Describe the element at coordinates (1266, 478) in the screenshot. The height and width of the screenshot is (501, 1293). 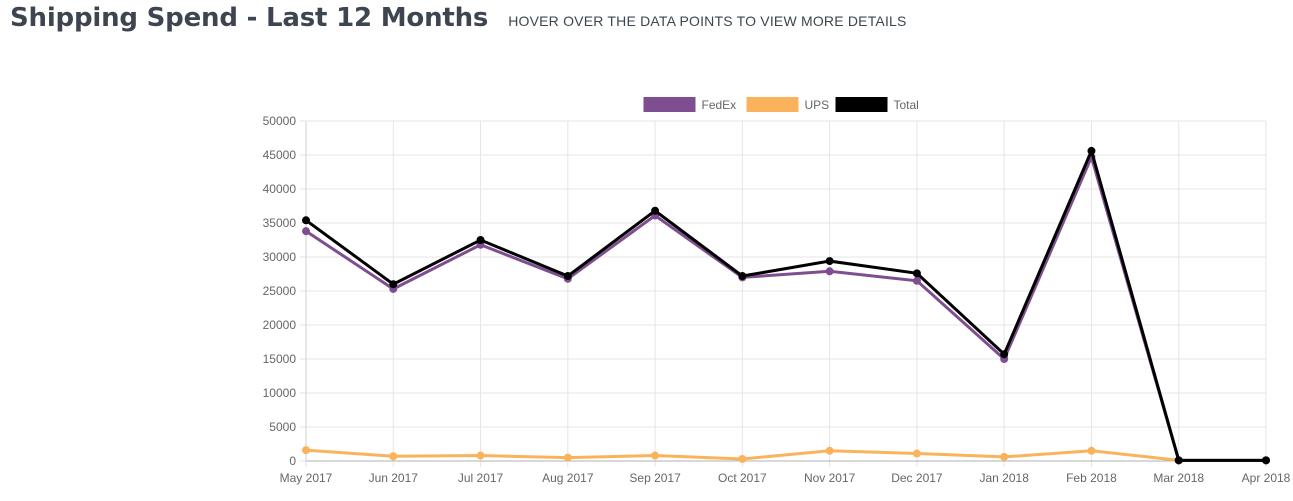
I see `x-tick-label: Apr 2018` at that location.